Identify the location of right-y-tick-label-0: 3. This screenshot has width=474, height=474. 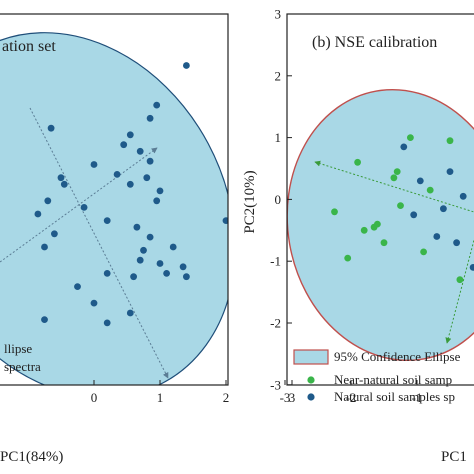
(278, 14).